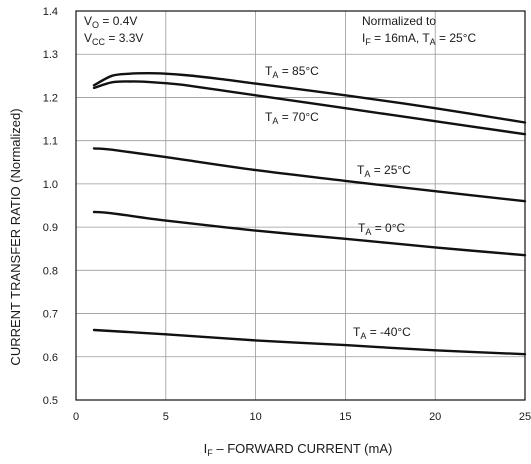  Describe the element at coordinates (435, 417) in the screenshot. I see `x-tick-label: 20` at that location.